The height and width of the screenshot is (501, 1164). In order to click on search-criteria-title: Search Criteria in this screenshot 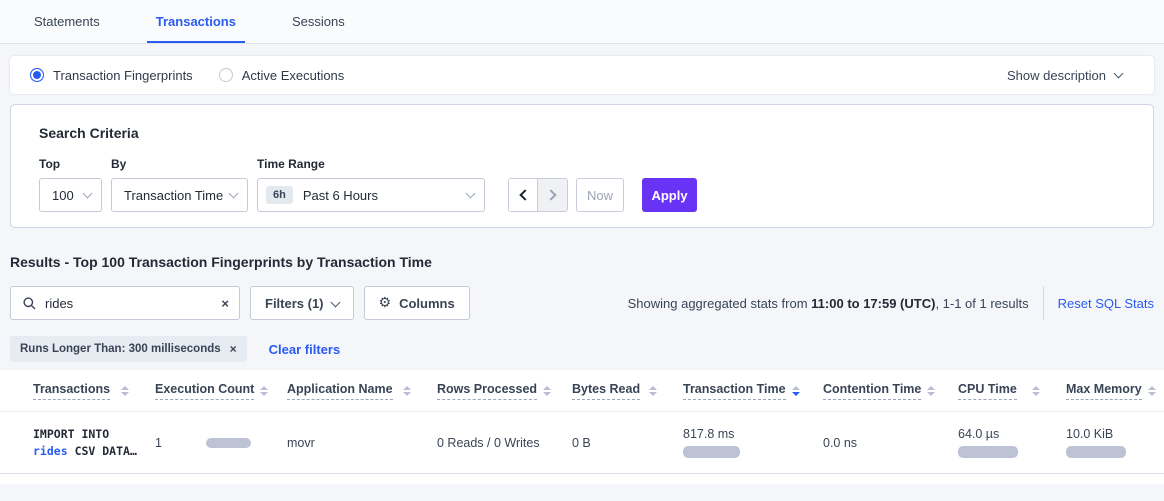, I will do `click(89, 133)`.